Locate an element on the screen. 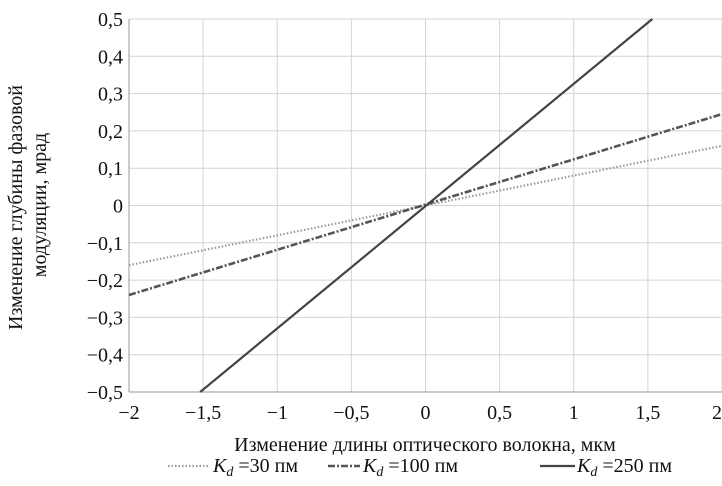  y-axis-title-line-1: Изменение глубины фазовой is located at coordinates (16, 207).